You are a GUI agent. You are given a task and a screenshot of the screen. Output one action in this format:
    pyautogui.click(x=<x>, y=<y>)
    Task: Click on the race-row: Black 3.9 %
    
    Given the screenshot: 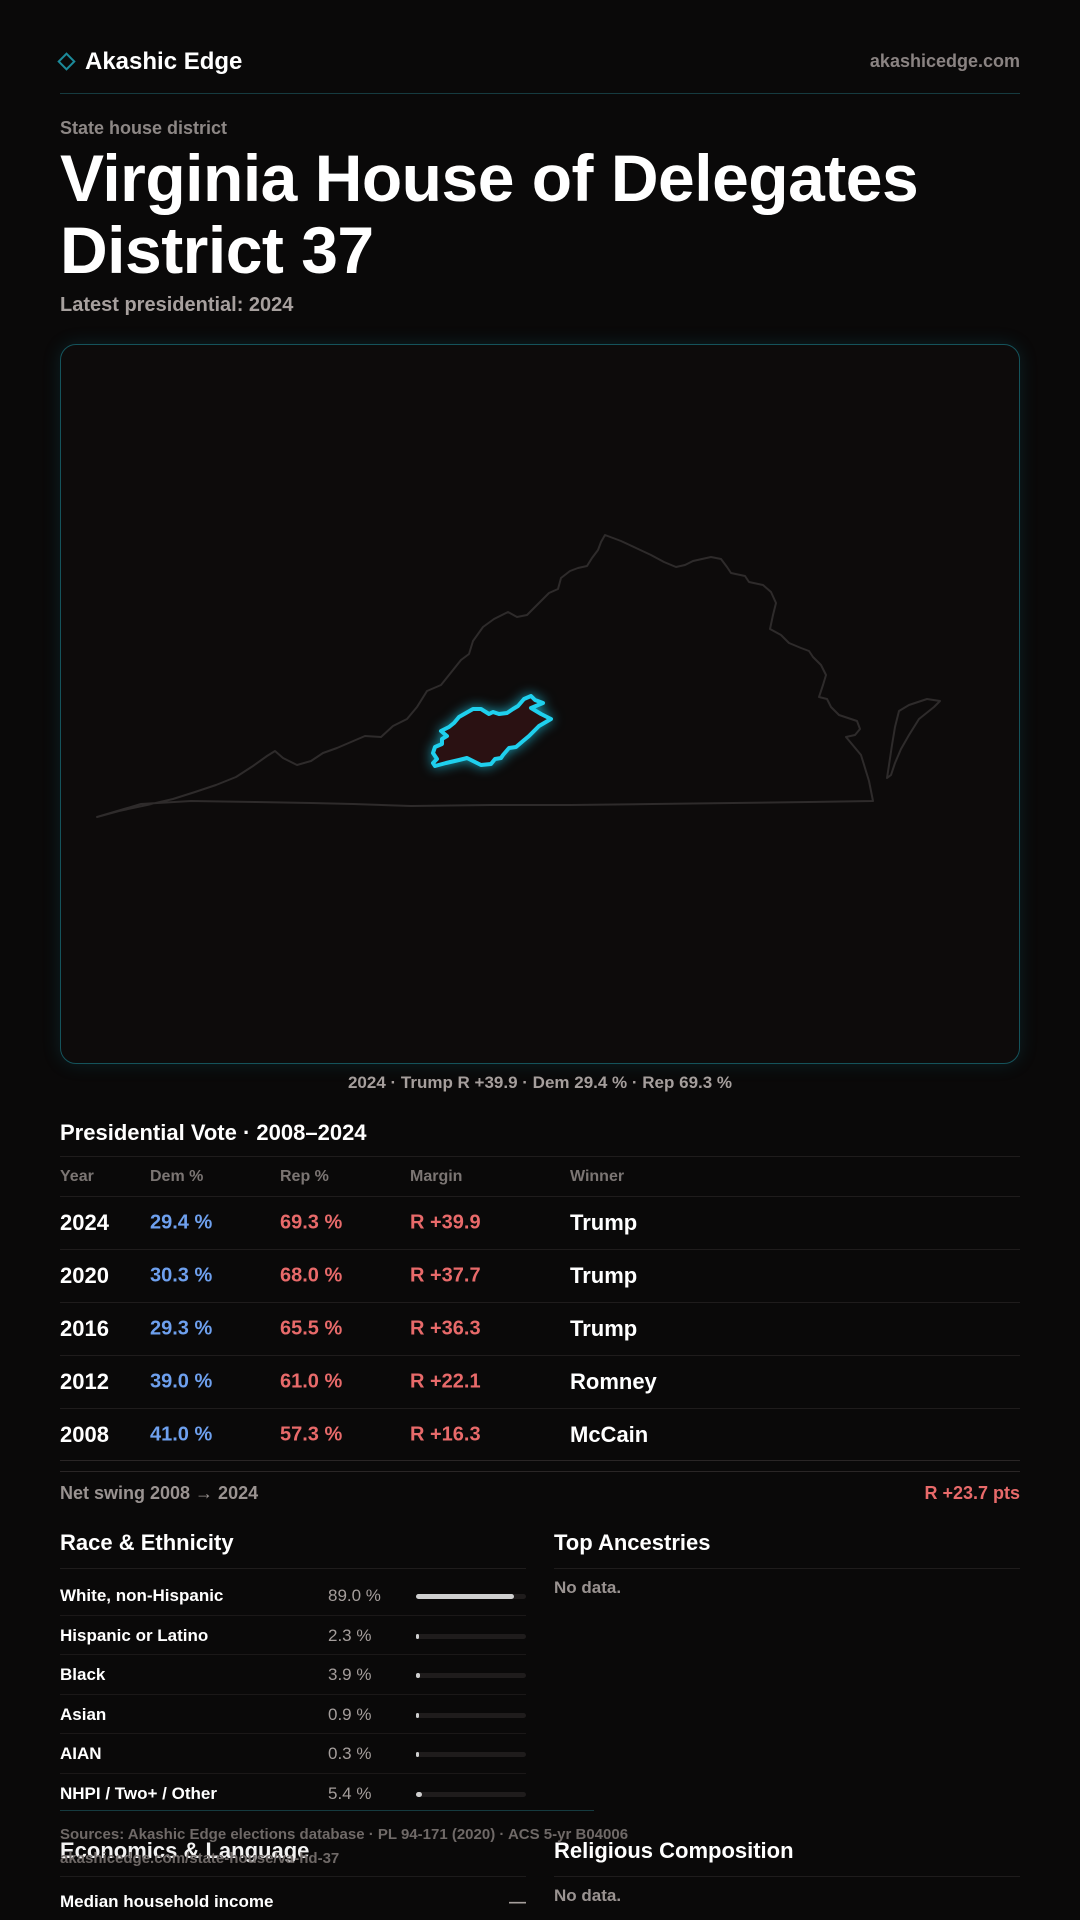 What is the action you would take?
    pyautogui.click(x=293, y=1675)
    